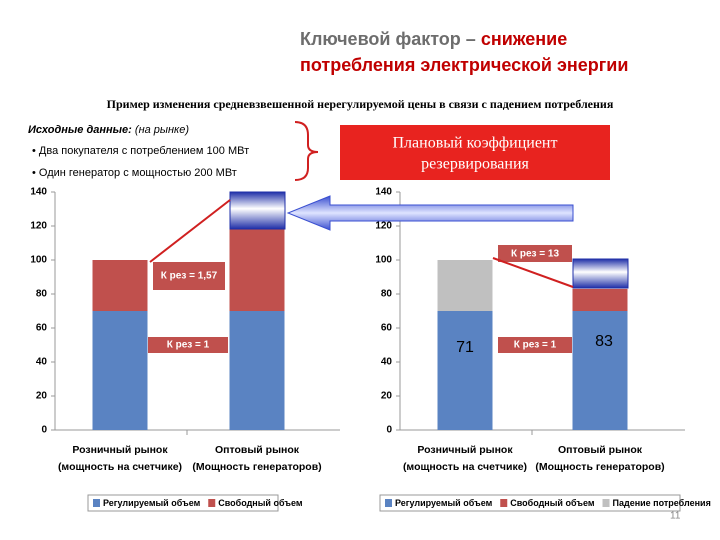  What do you see at coordinates (161, 130) in the screenshot?
I see `source-text: (на рынке)` at bounding box center [161, 130].